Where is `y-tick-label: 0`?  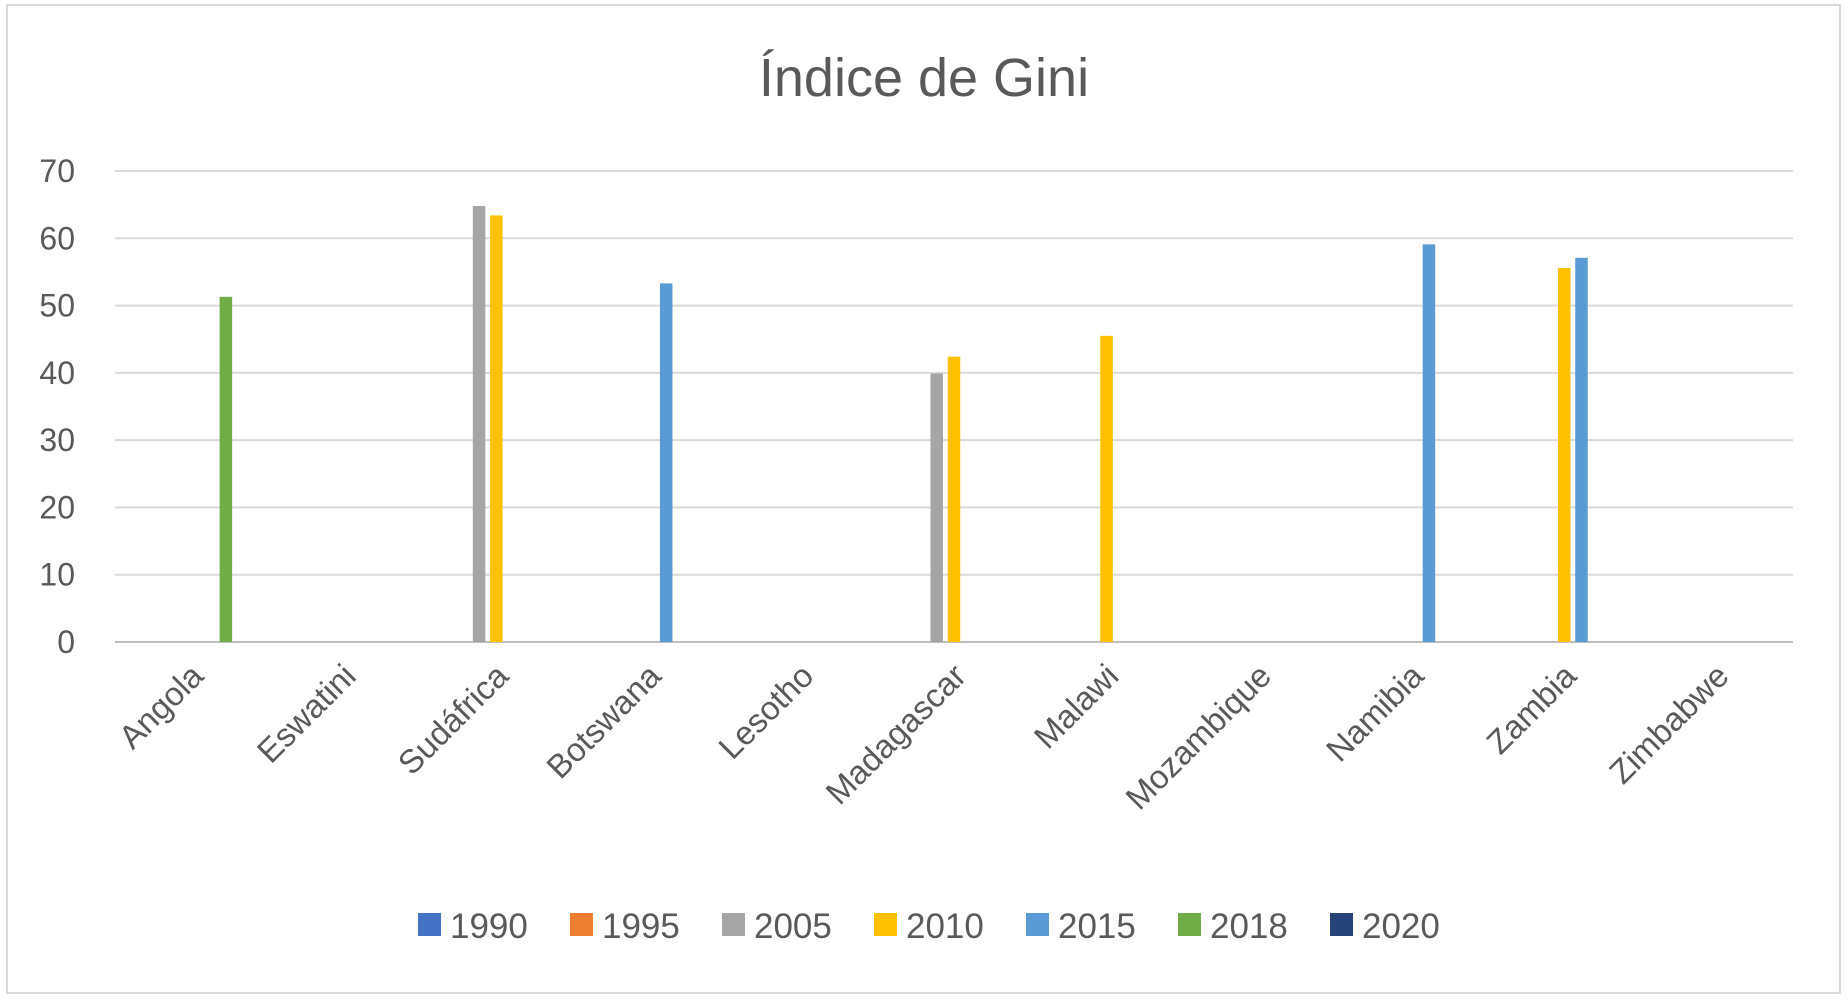
y-tick-label: 0 is located at coordinates (66, 642).